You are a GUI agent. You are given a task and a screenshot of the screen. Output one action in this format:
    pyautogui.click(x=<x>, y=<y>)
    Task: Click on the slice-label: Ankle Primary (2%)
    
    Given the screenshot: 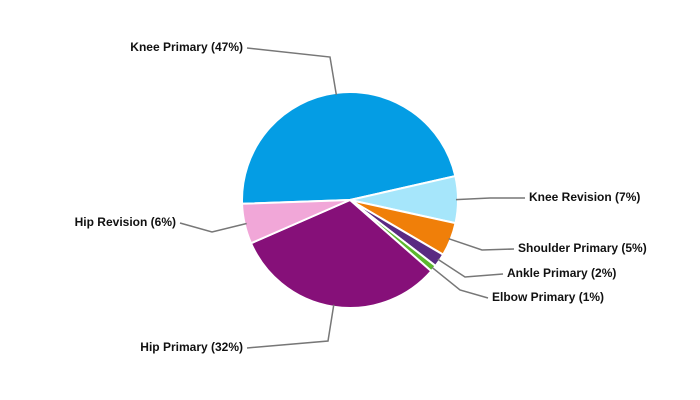 What is the action you would take?
    pyautogui.click(x=561, y=273)
    